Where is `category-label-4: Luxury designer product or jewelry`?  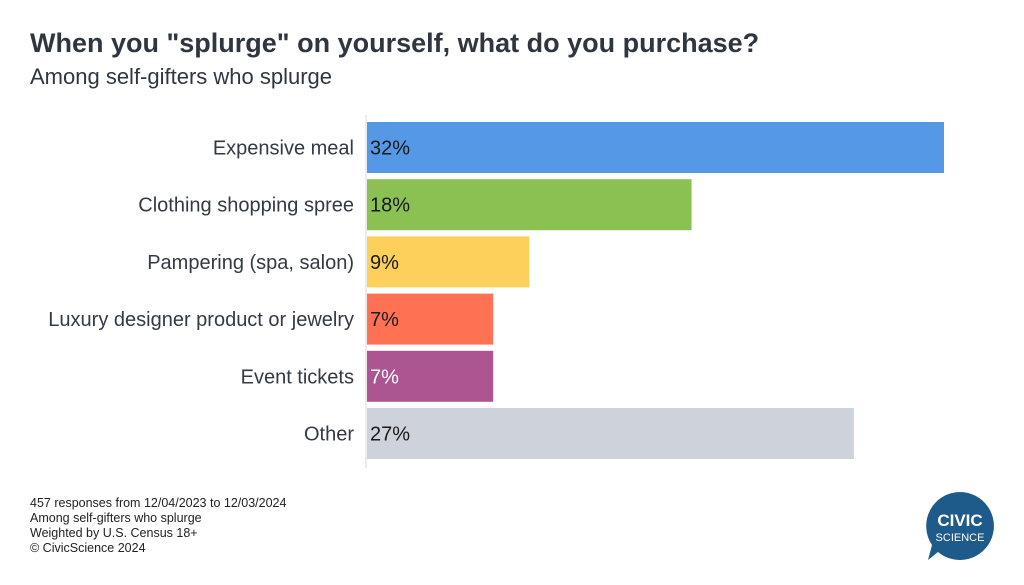
category-label-4: Luxury designer product or jewelry is located at coordinates (201, 320).